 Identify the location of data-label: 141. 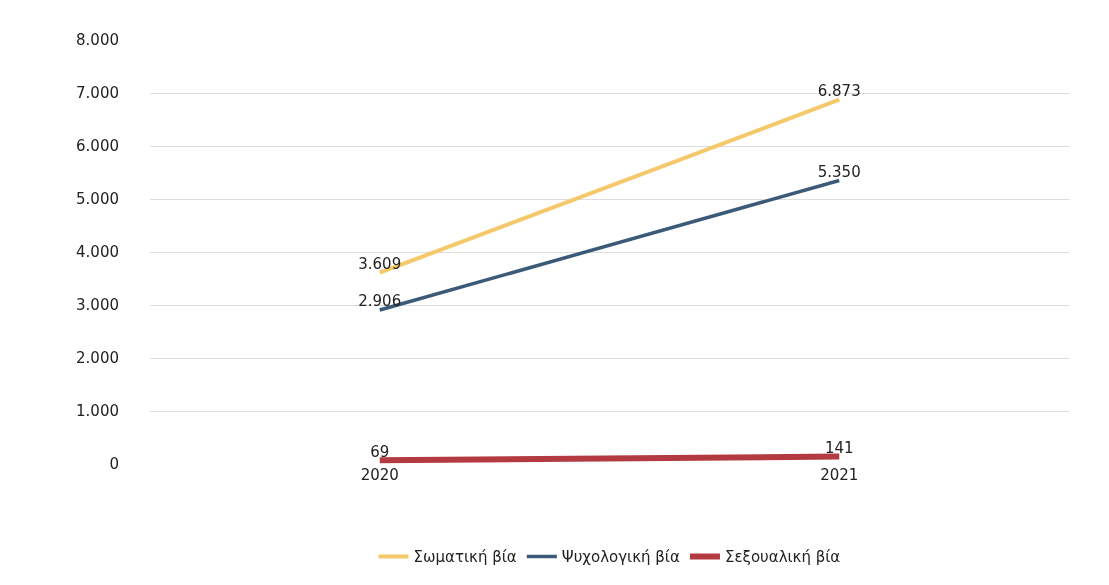
(839, 447).